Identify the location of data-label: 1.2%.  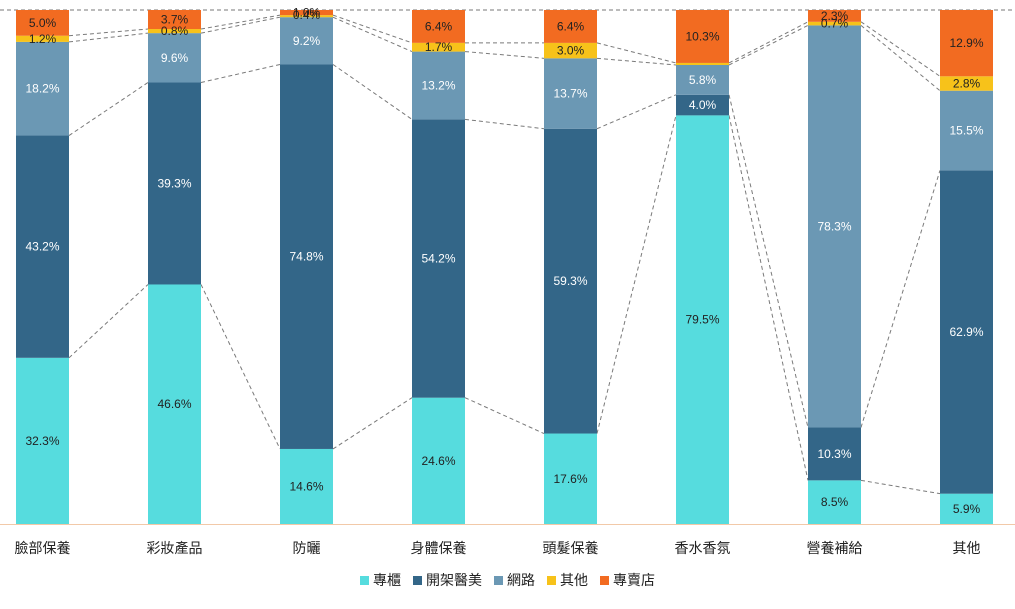
(43, 39).